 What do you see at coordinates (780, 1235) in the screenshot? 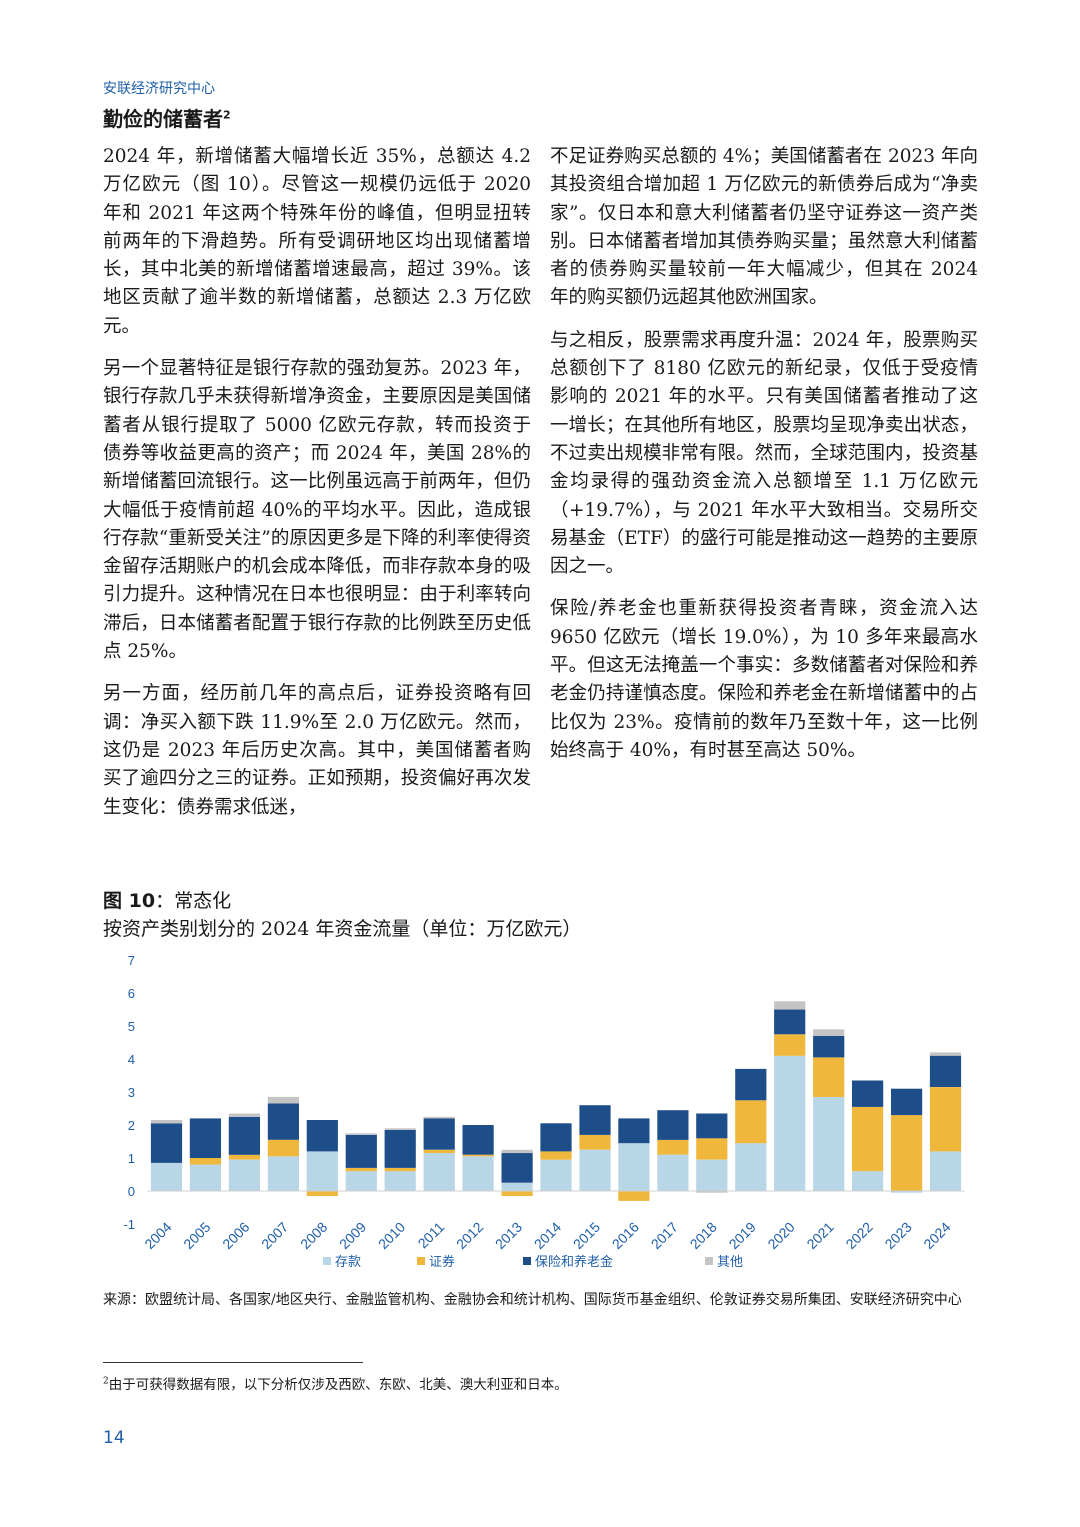
I see `x-tick-label: 2020` at bounding box center [780, 1235].